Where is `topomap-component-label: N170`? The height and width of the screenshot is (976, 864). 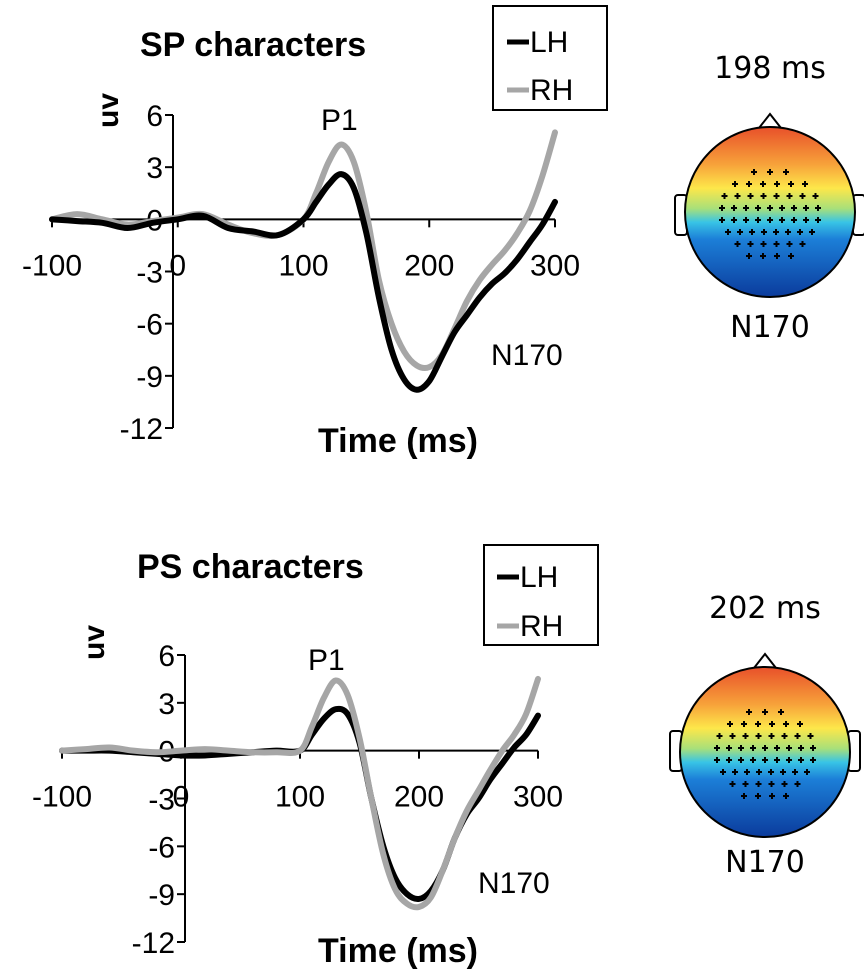 topomap-component-label: N170 is located at coordinates (770, 327).